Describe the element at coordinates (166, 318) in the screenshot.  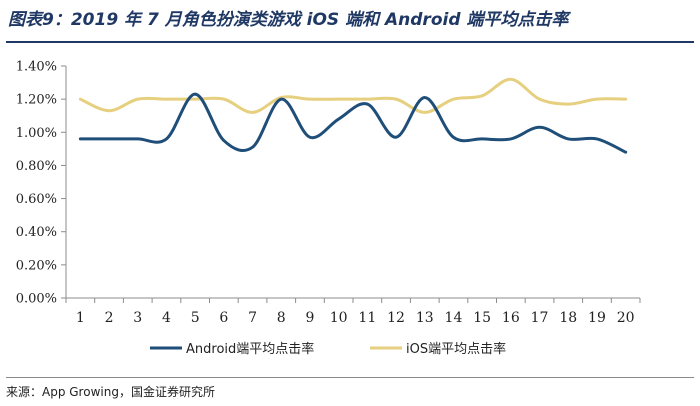
I see `x-tick-label: 4` at that location.